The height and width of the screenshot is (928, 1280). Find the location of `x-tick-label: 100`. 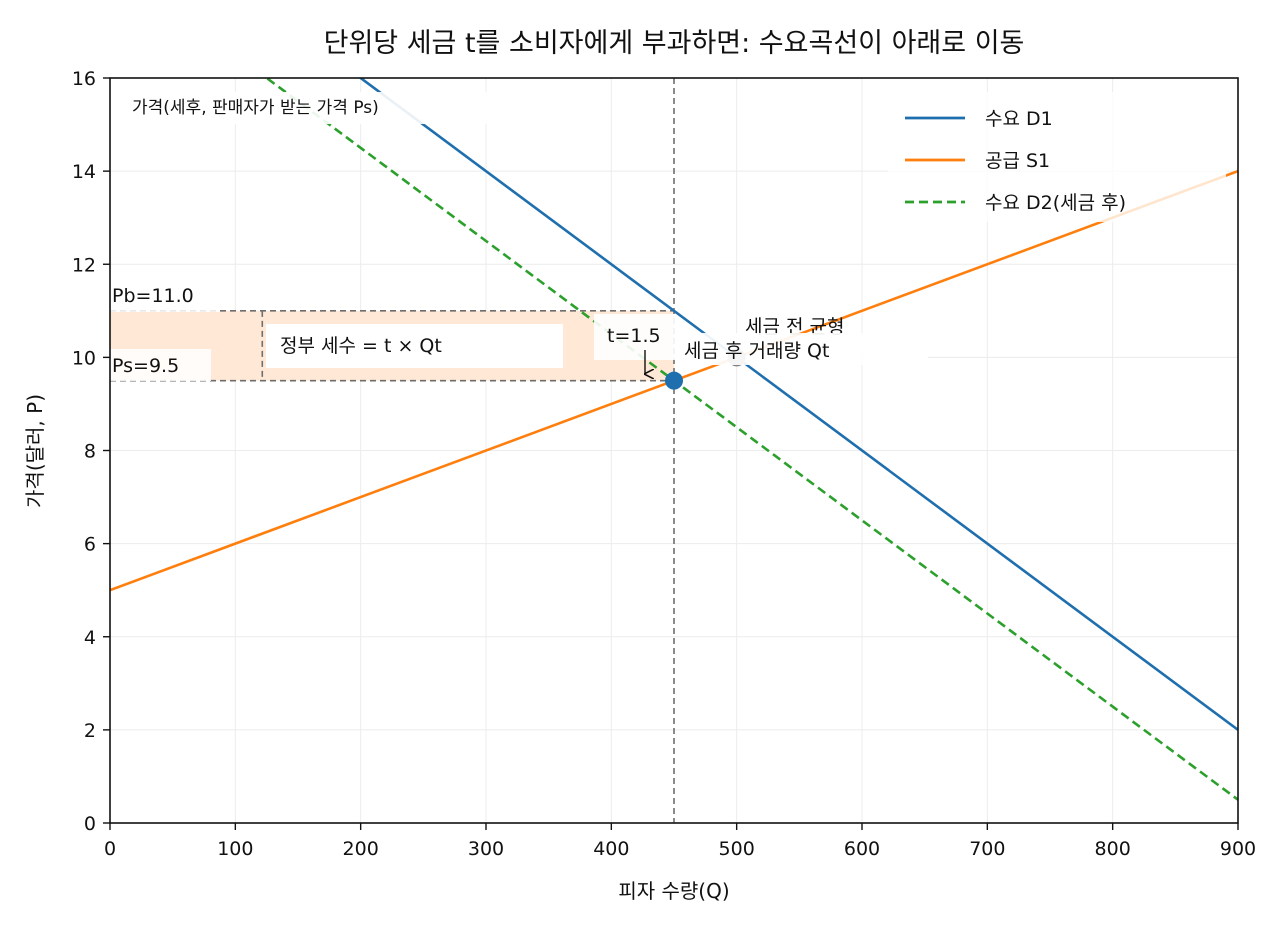

x-tick-label: 100 is located at coordinates (235, 849).